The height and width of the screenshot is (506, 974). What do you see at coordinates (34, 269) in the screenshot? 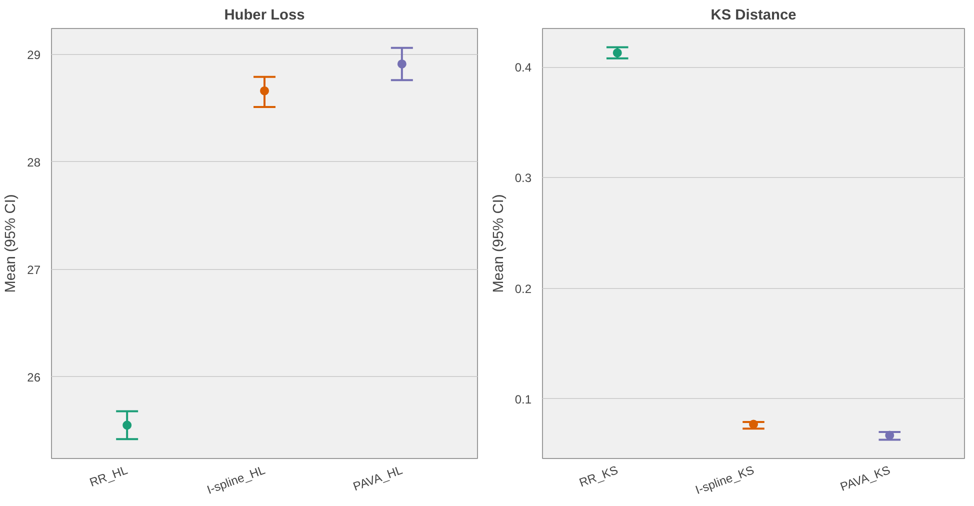
I see `y-tick-label: 27` at bounding box center [34, 269].